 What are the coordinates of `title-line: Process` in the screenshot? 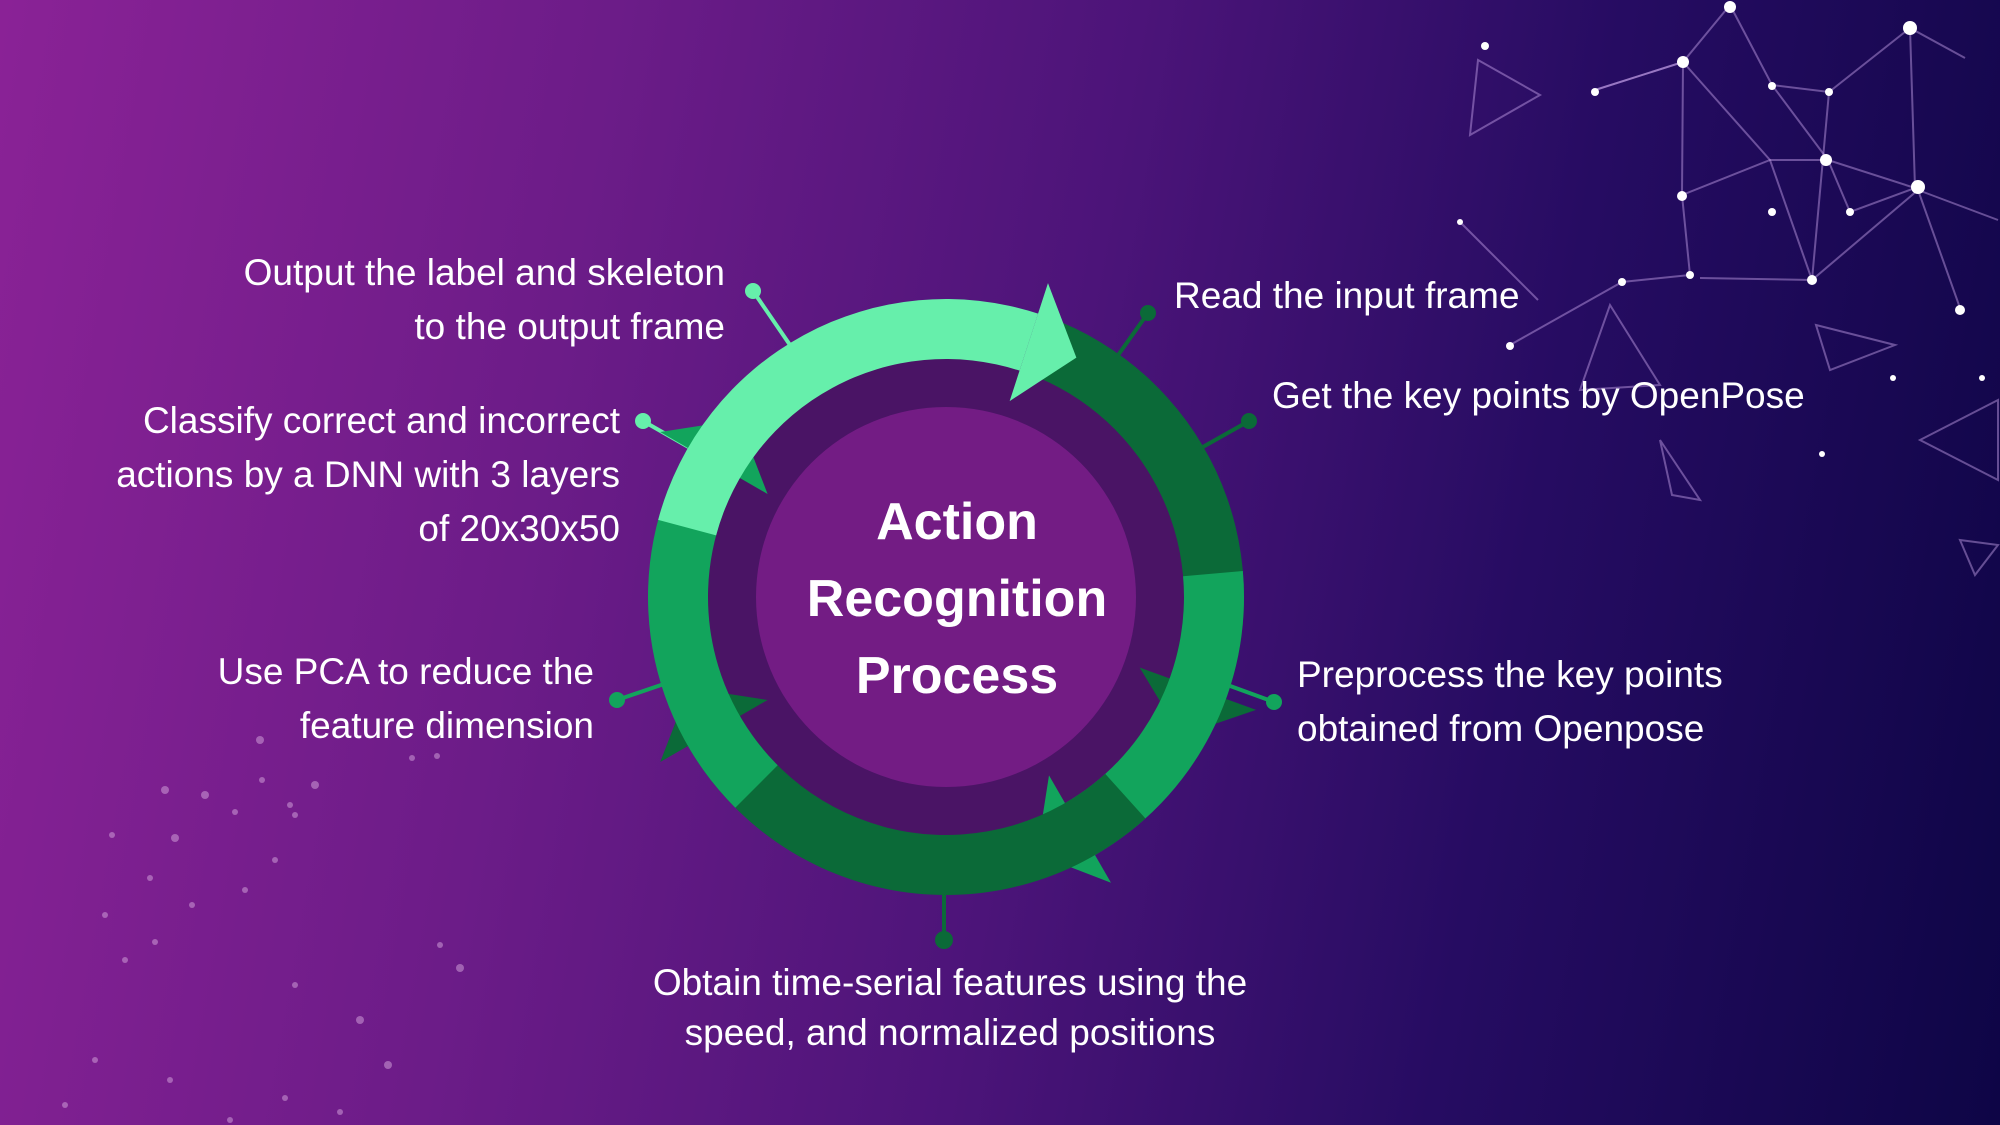 It's located at (957, 676).